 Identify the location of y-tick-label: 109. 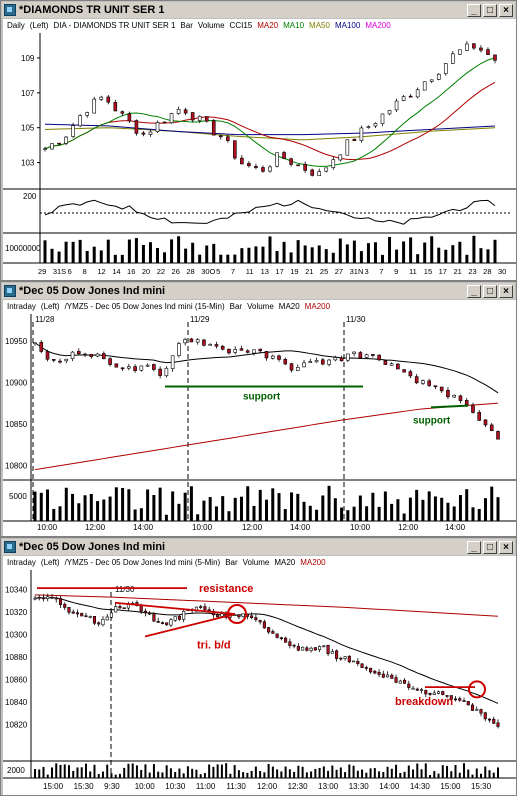
(28, 58).